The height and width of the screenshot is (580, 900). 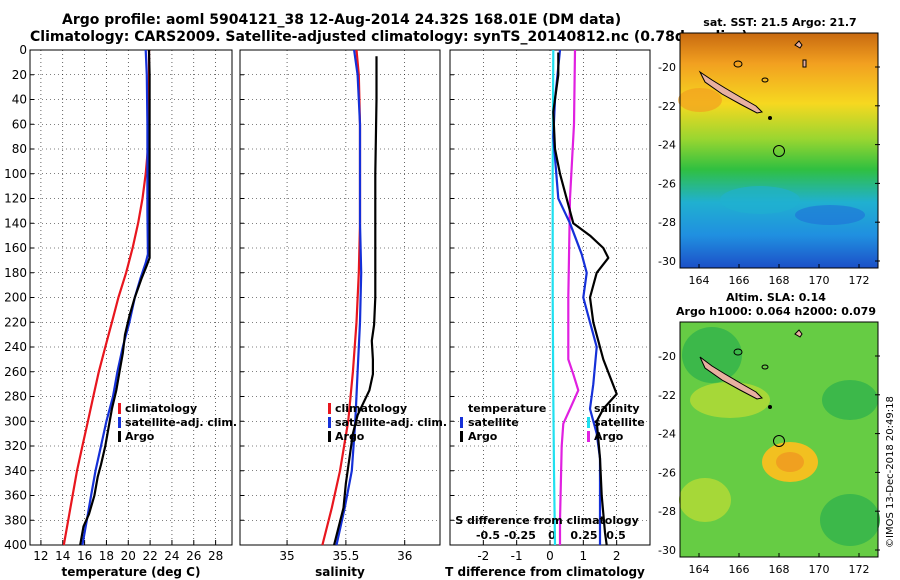 I want to click on top-tick-label: -0.5, so click(x=488, y=535).